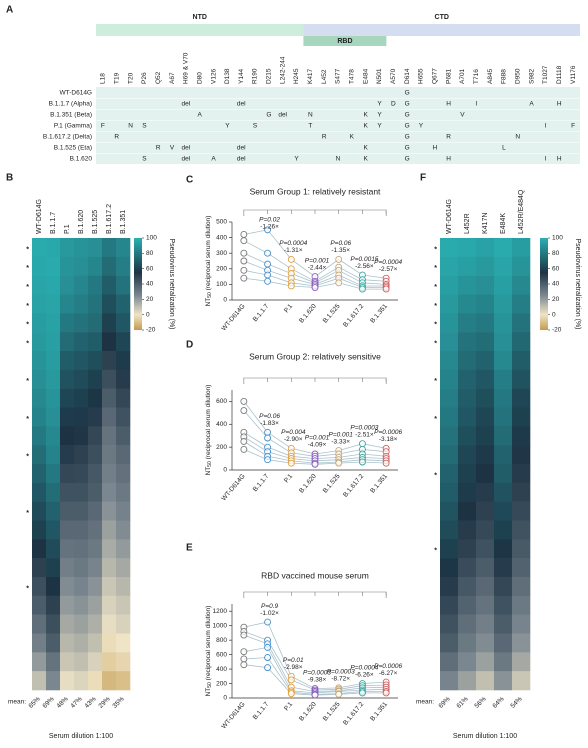 This screenshot has height=748, width=588. Describe the element at coordinates (269, 423) in the screenshot. I see `fold-change: -1.83×` at that location.